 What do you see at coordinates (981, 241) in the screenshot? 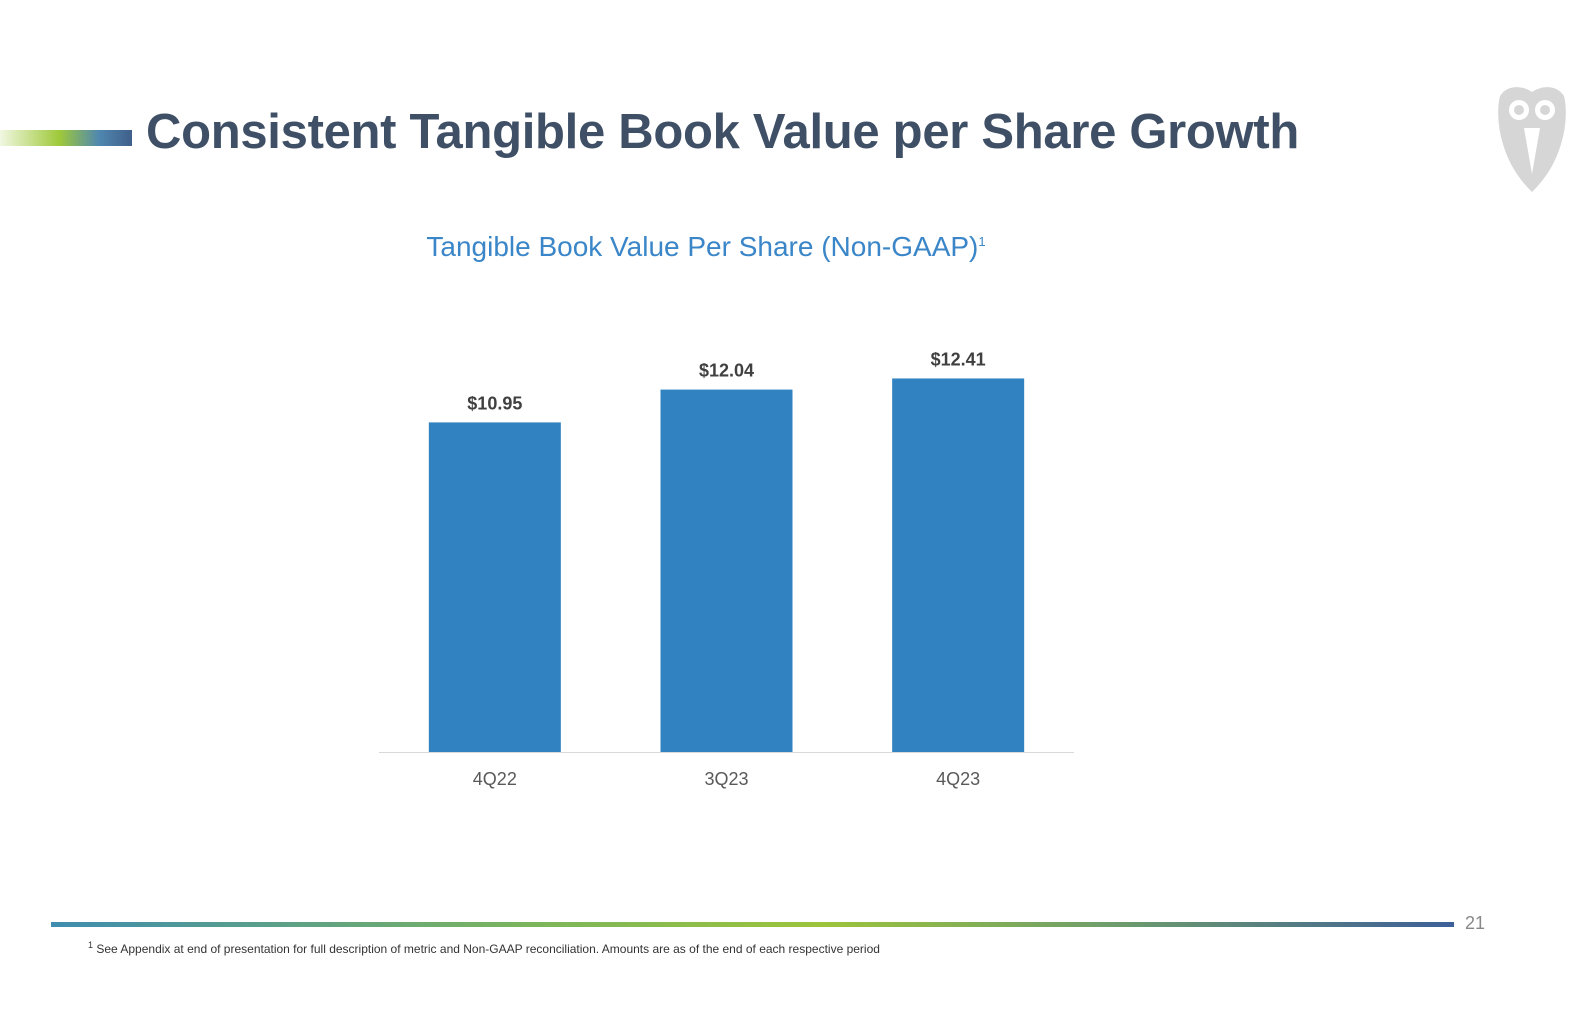
I see `chart-title-superscript: 1` at bounding box center [981, 241].